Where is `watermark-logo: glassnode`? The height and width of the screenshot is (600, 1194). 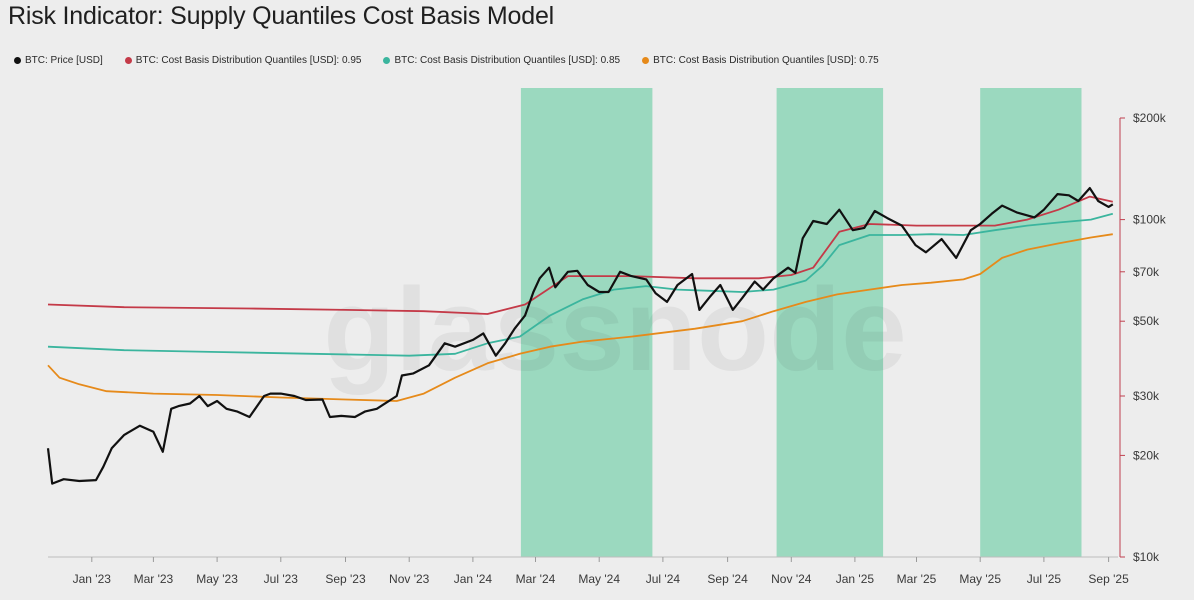 watermark-logo: glassnode is located at coordinates (615, 330).